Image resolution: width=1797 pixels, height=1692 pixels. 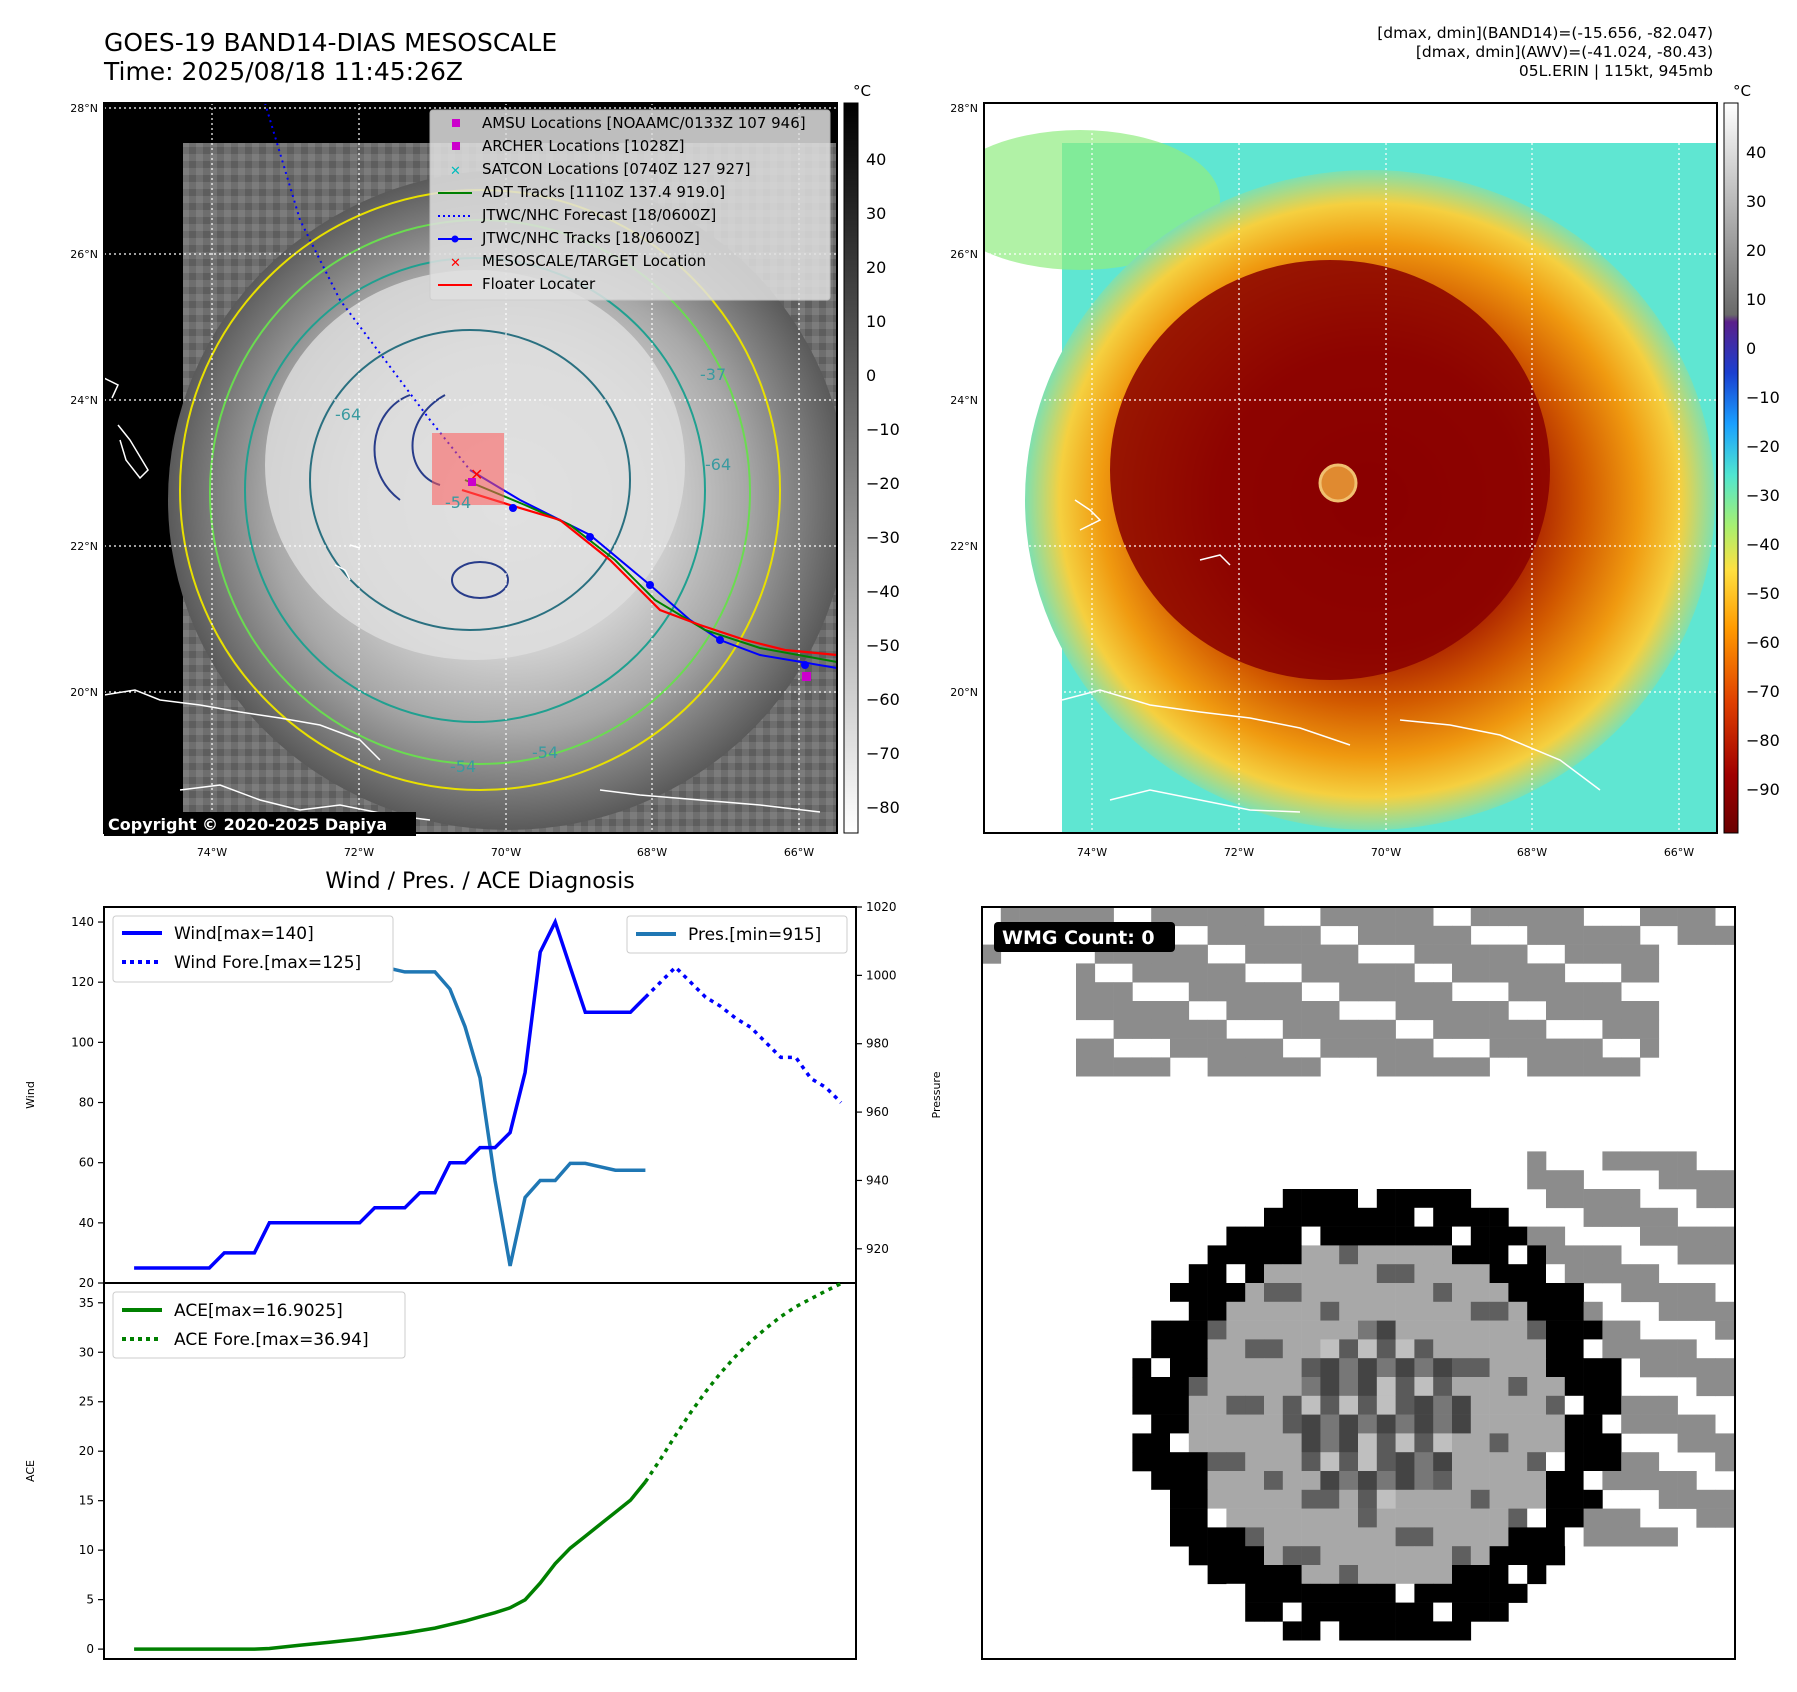 What do you see at coordinates (545, 752) in the screenshot?
I see `contour-label: -54` at bounding box center [545, 752].